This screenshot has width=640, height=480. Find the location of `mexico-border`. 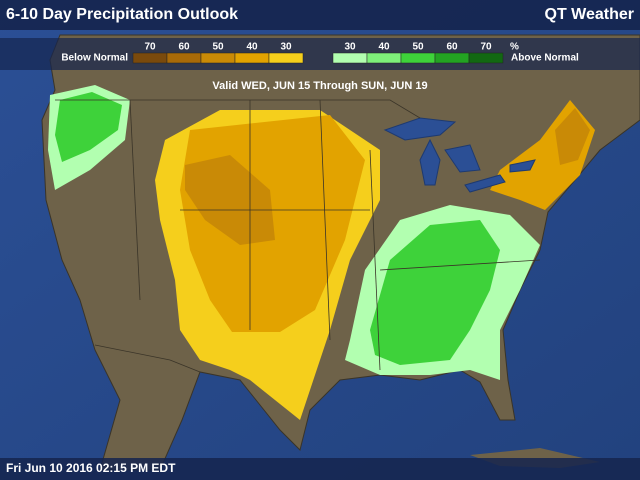

mexico-border is located at coordinates (147, 358).